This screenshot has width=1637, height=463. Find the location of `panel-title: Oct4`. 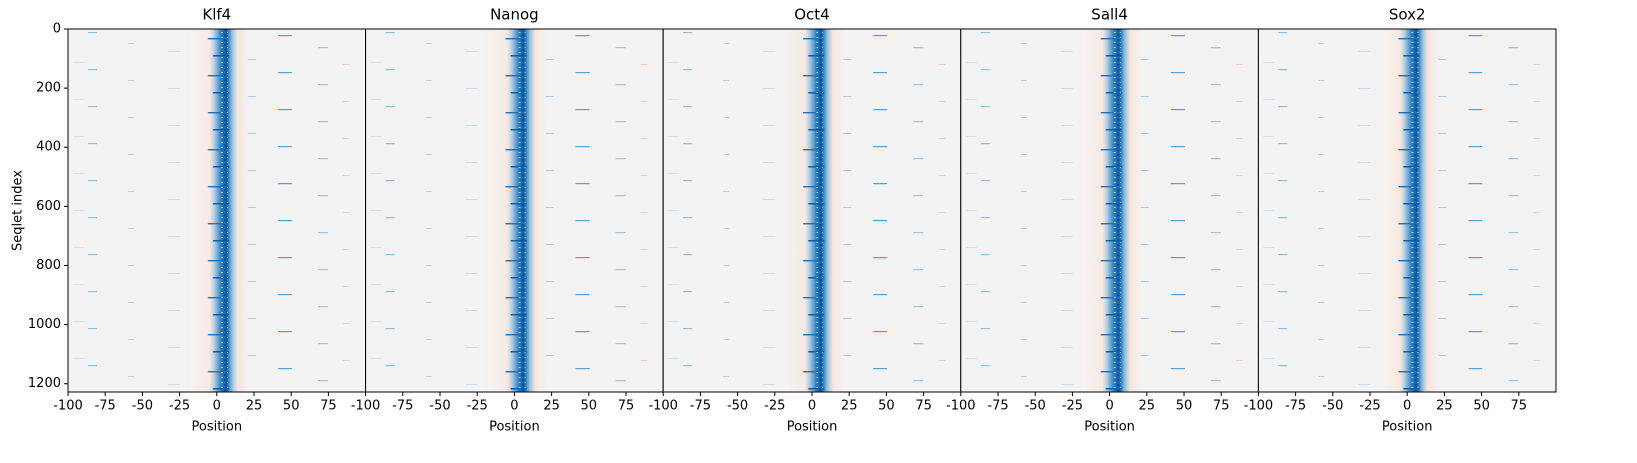

panel-title: Oct4 is located at coordinates (811, 15).